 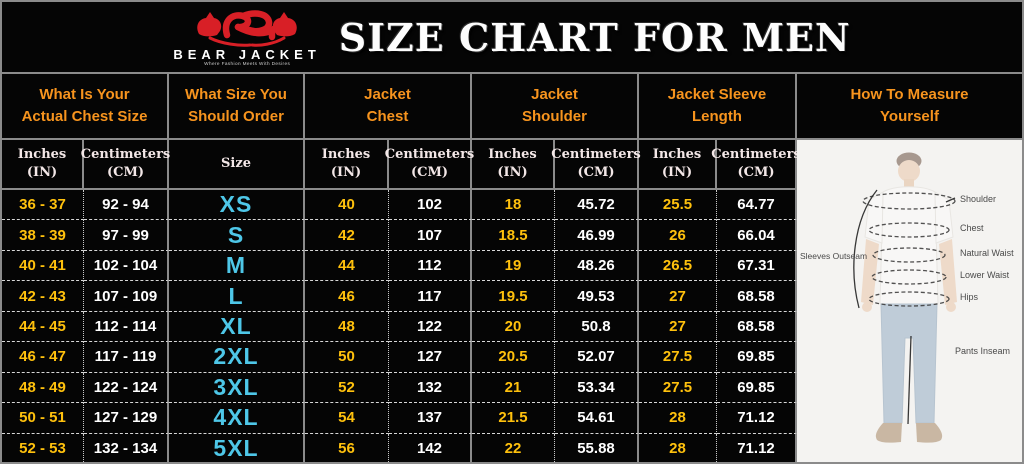 I want to click on subheader-shoulder-cm: Centimeters (CM), so click(x=596, y=165).